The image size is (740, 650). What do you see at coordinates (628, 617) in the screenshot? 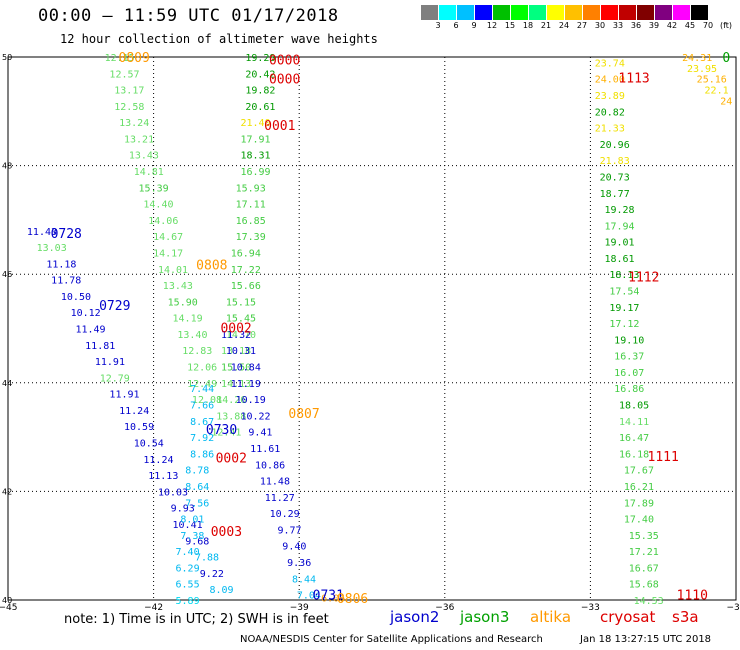
I see `legend-cryosat: cryosat` at bounding box center [628, 617].